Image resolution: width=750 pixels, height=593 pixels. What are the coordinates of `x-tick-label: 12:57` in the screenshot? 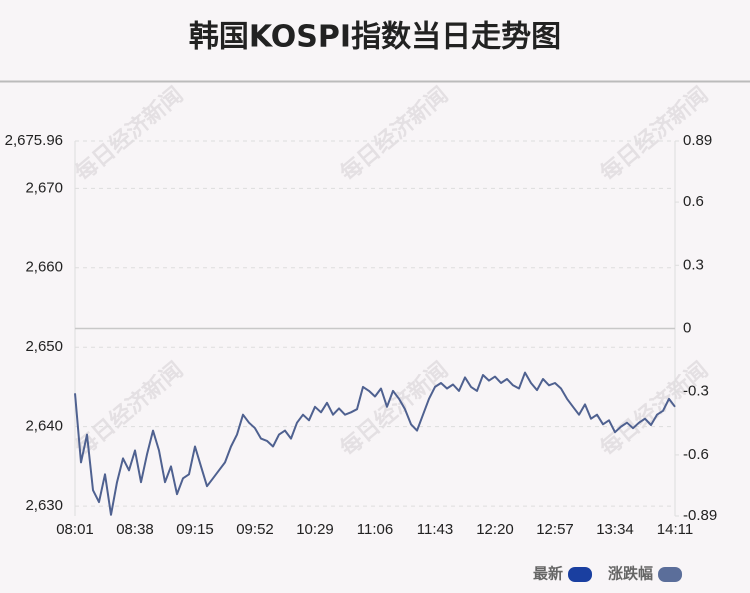 It's located at (555, 529).